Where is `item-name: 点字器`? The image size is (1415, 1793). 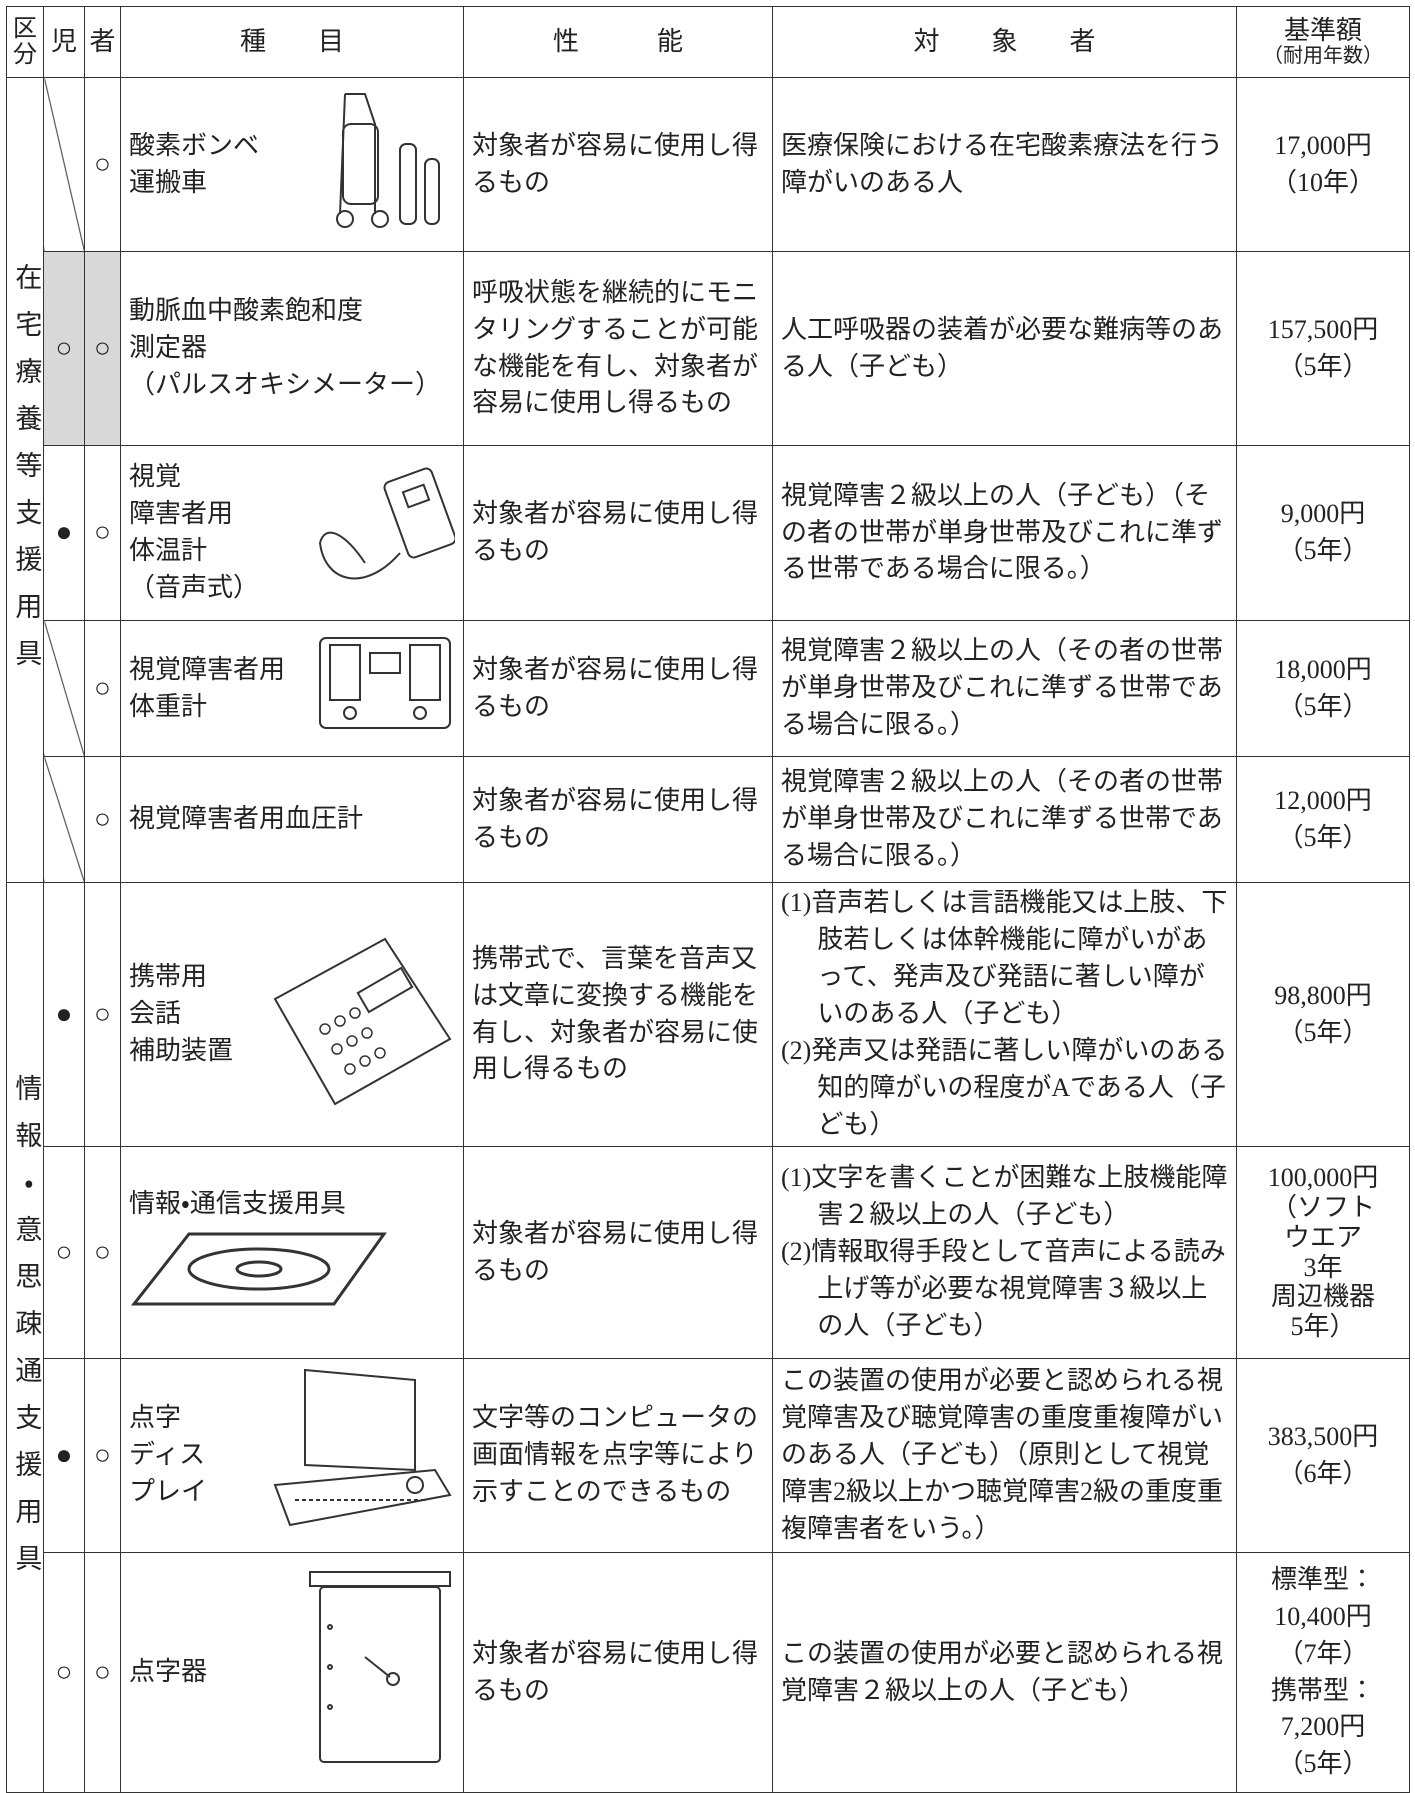
item-name: 点字器 is located at coordinates (168, 1672).